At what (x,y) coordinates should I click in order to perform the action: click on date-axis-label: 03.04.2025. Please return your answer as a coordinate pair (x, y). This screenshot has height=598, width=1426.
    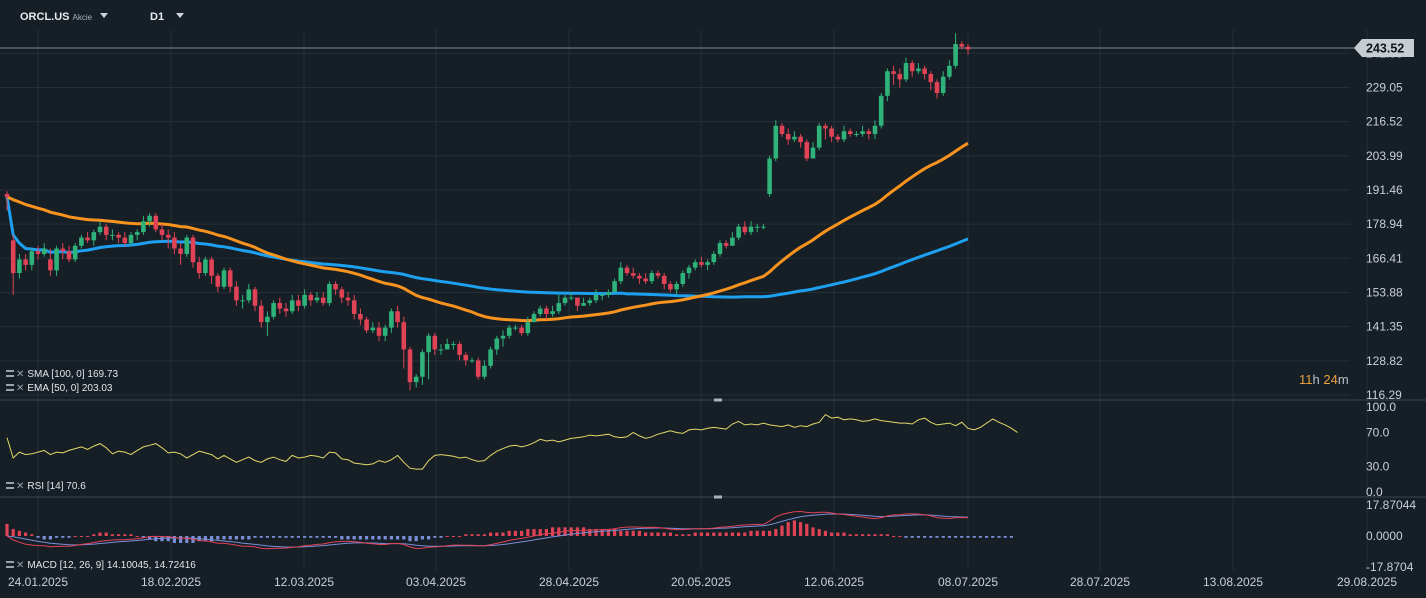
    Looking at the image, I should click on (436, 582).